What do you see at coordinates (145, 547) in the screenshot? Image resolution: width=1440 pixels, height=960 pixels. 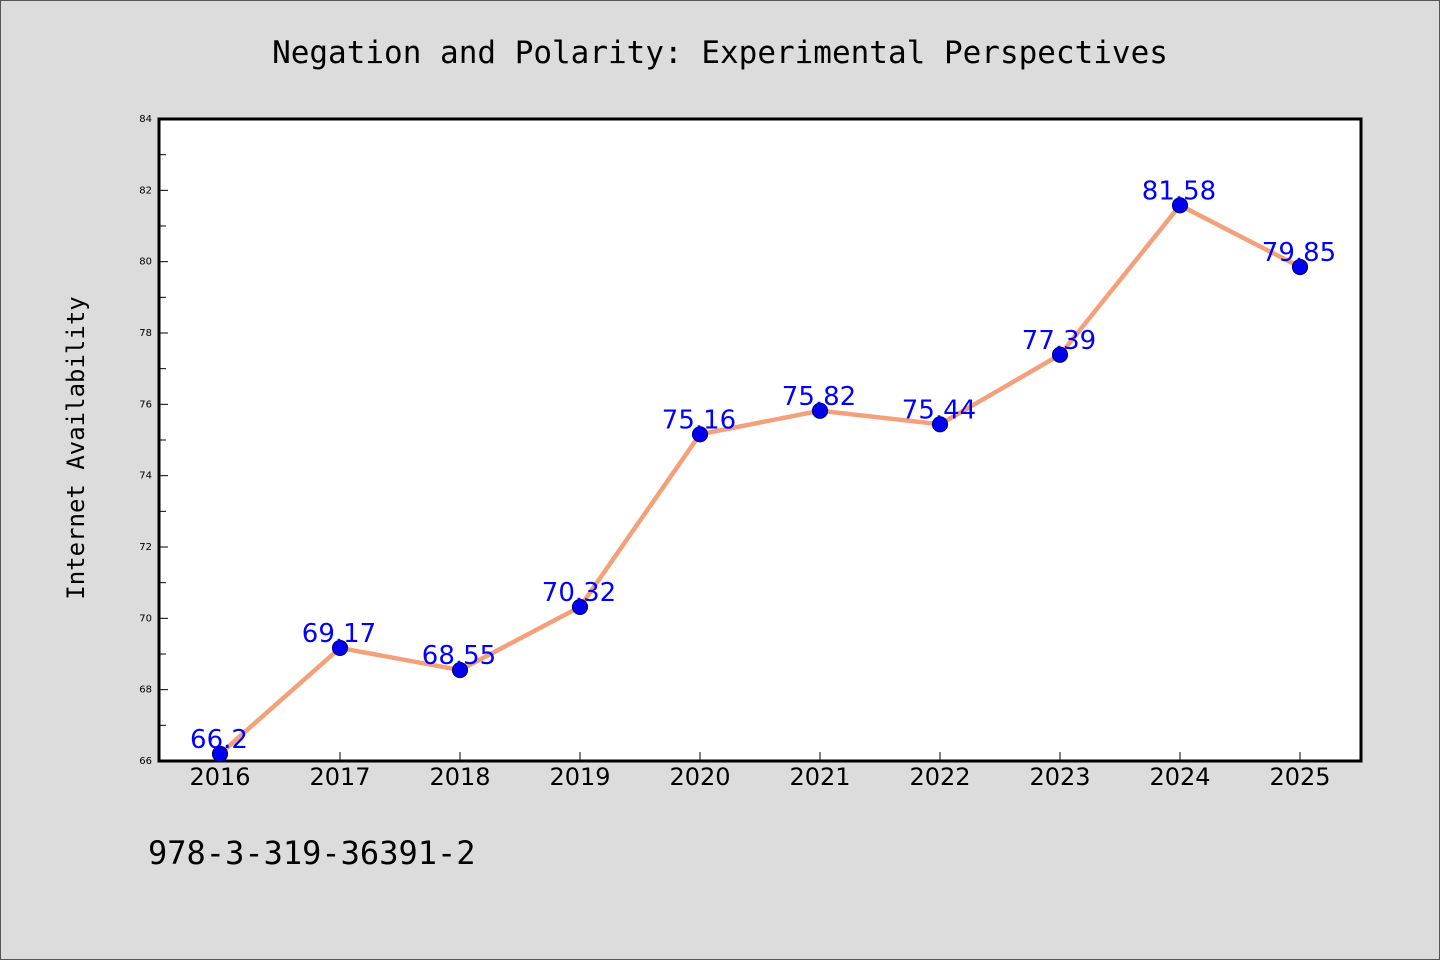 I see `y-tick-label: 72` at bounding box center [145, 547].